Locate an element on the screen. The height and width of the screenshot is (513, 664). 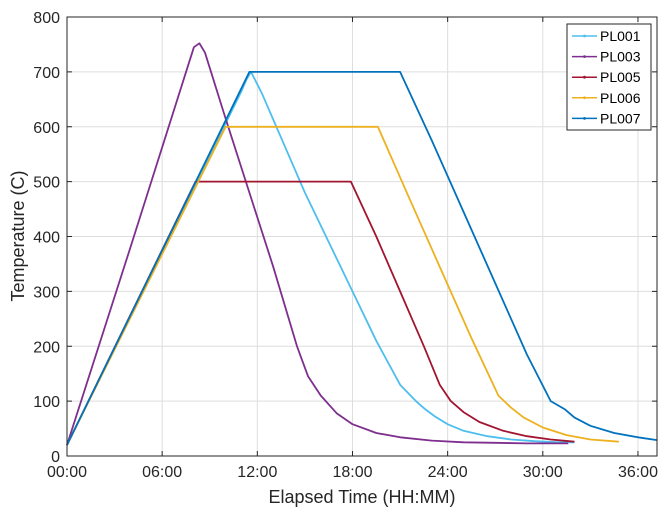
x-axis-label: Elapsed Time (HH:MM) is located at coordinates (361, 497).